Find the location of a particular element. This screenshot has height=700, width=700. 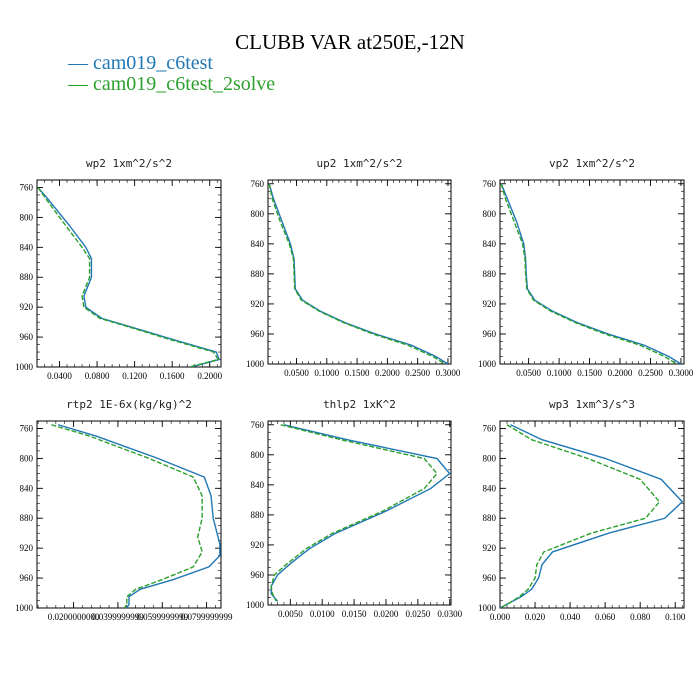

x-tick-label: 0.100 is located at coordinates (675, 617).